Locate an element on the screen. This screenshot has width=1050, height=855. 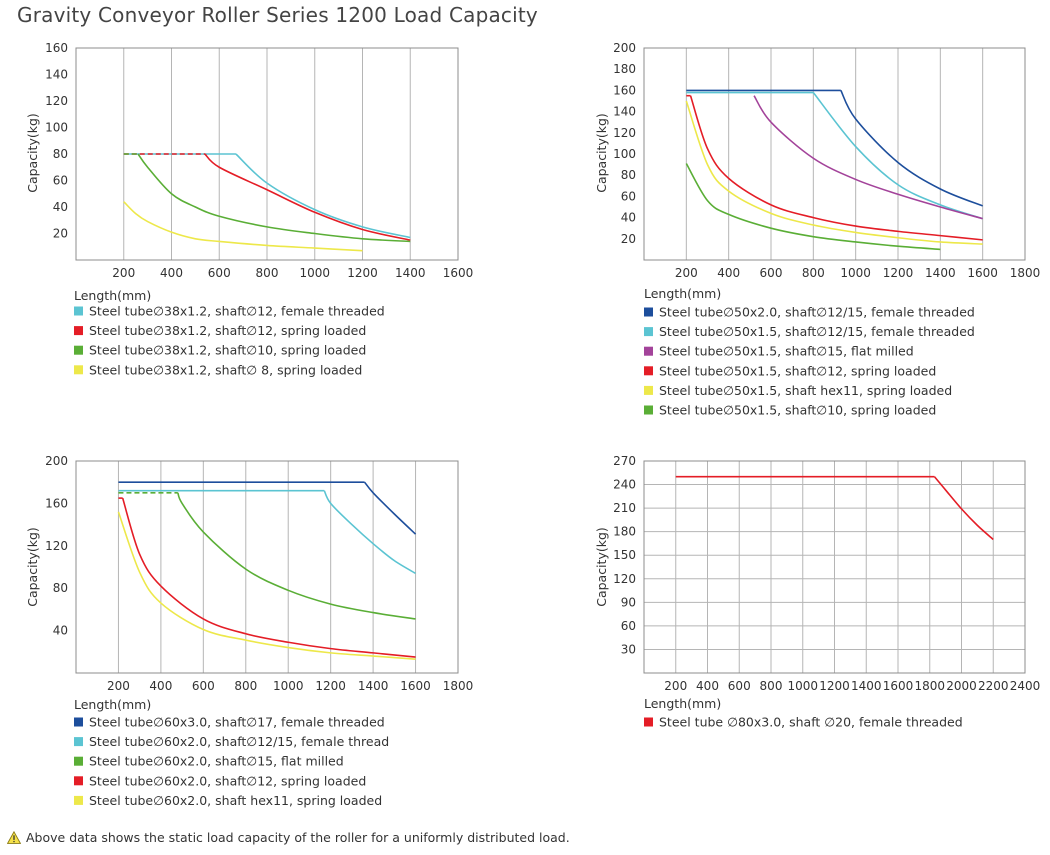
y-tick-label: 150 is located at coordinates (624, 555).